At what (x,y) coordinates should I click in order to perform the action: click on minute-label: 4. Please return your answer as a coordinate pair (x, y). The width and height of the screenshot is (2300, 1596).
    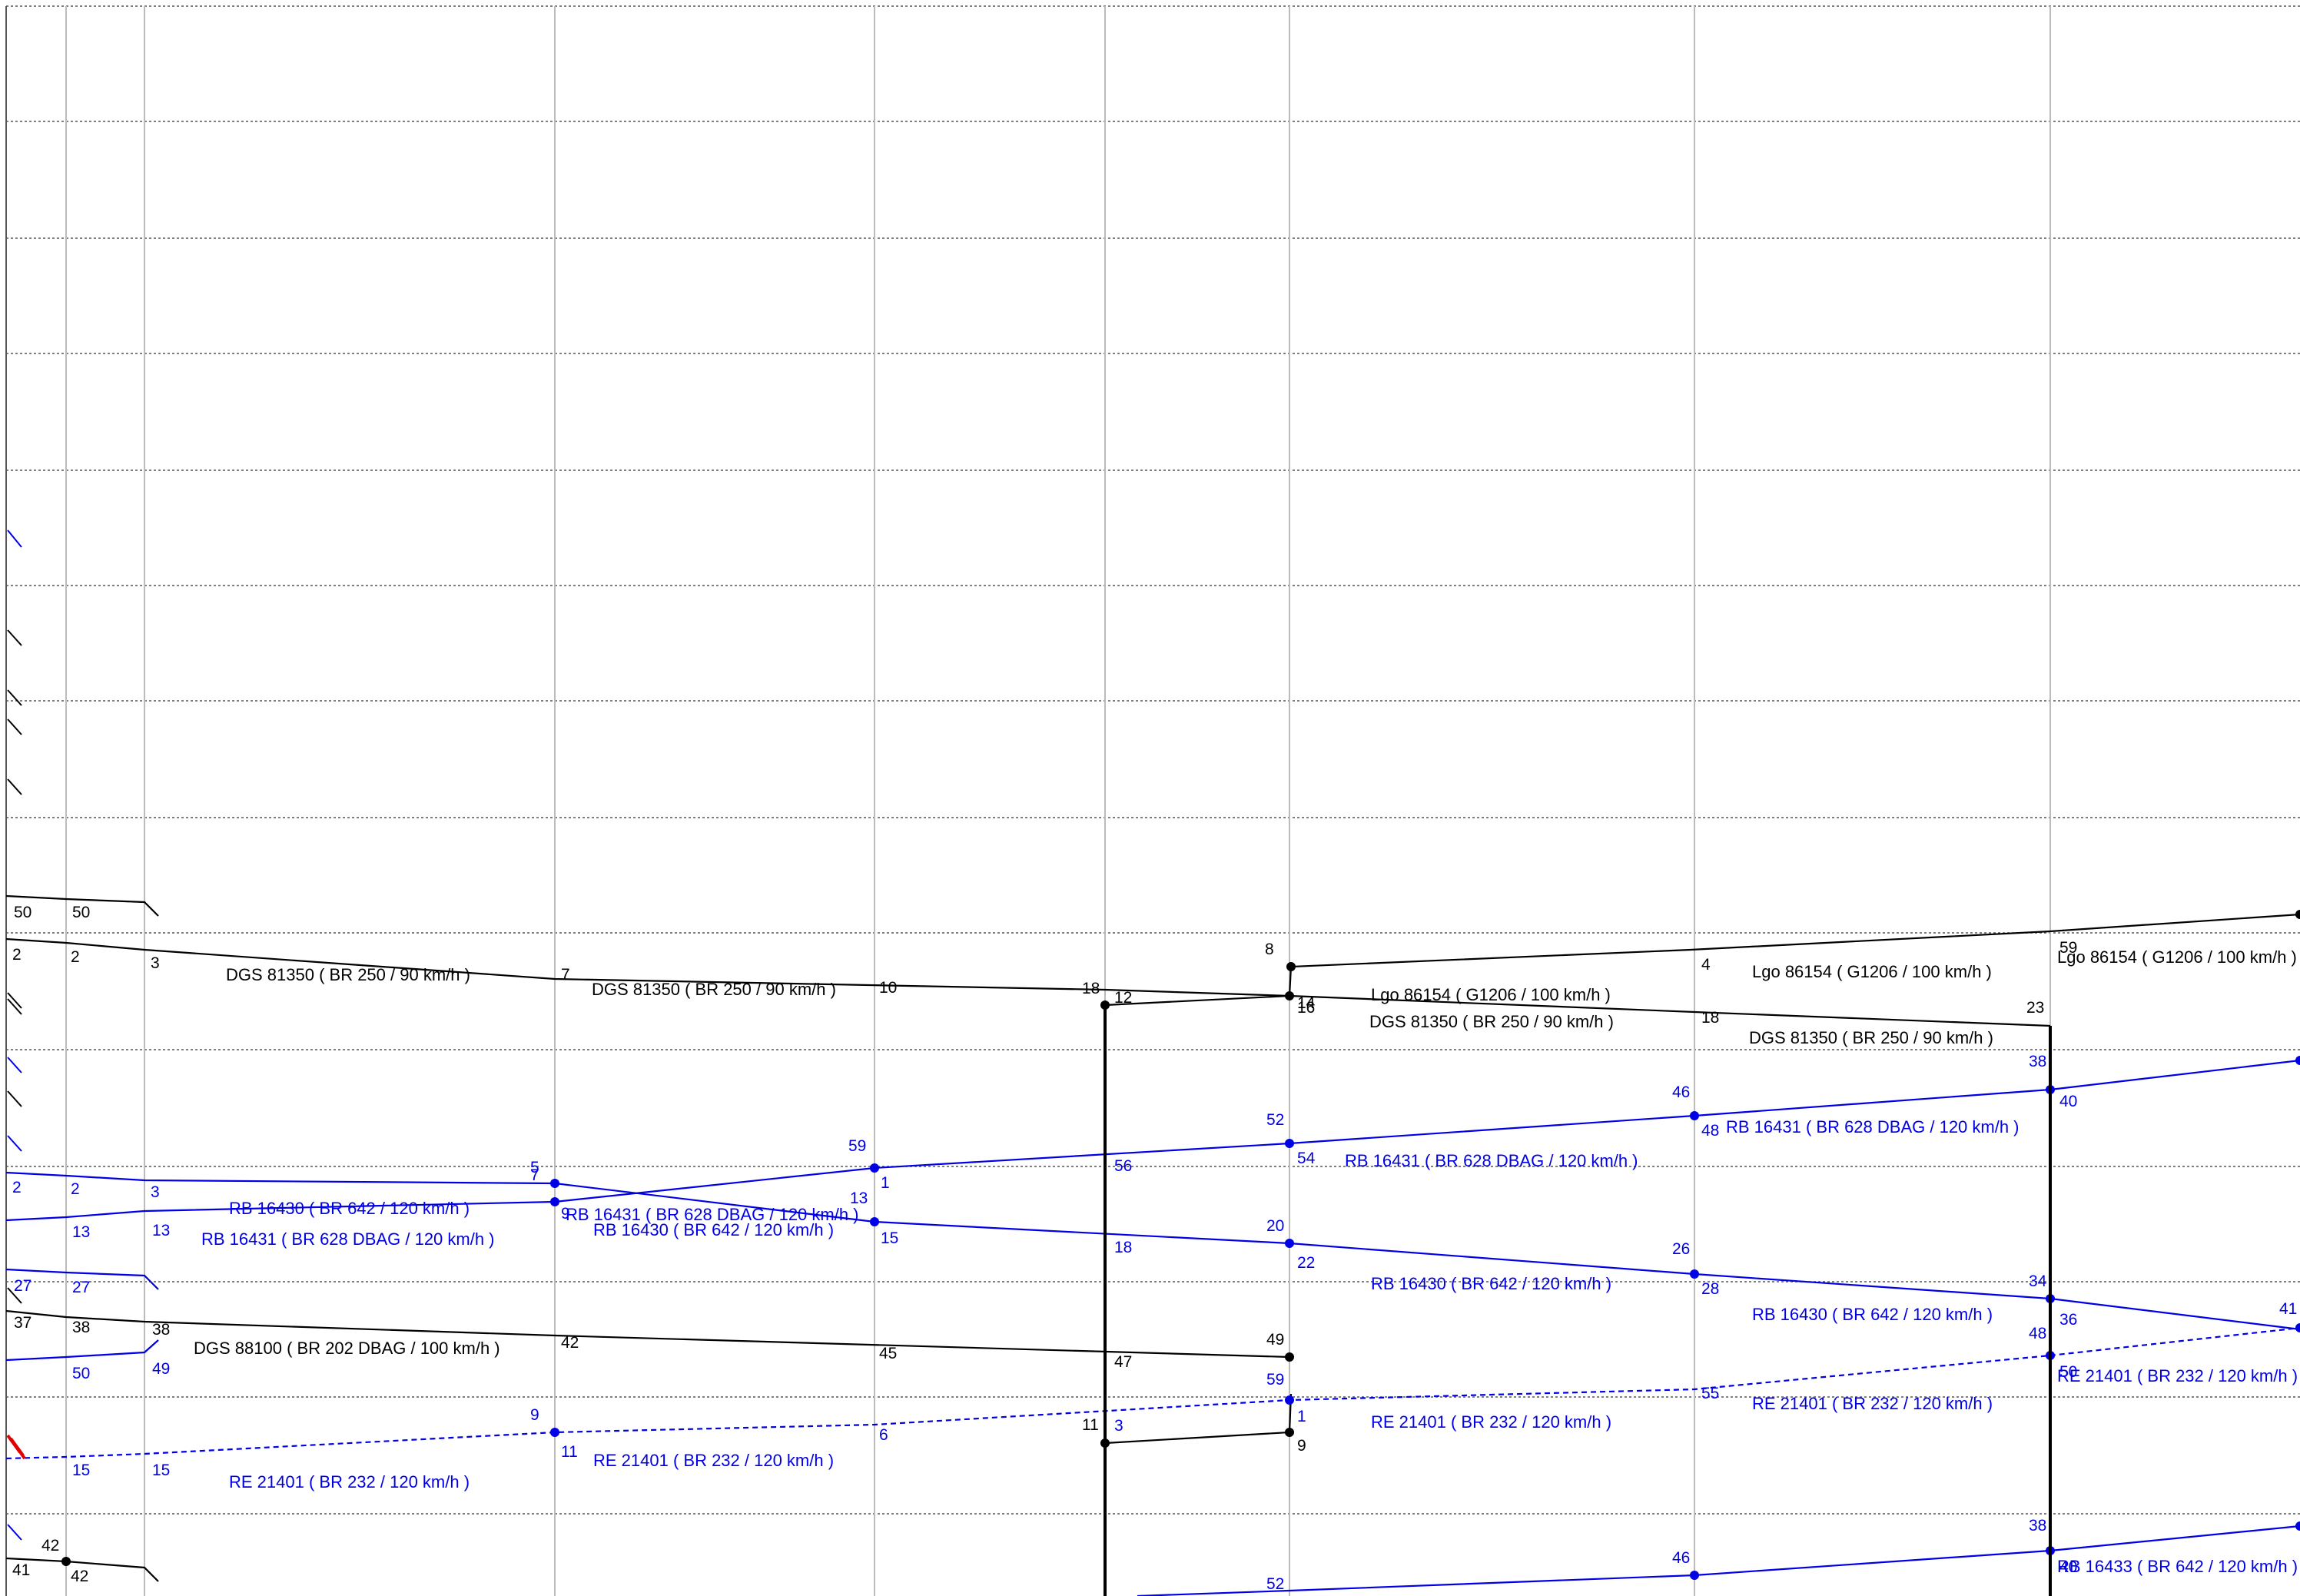
    Looking at the image, I should click on (1706, 965).